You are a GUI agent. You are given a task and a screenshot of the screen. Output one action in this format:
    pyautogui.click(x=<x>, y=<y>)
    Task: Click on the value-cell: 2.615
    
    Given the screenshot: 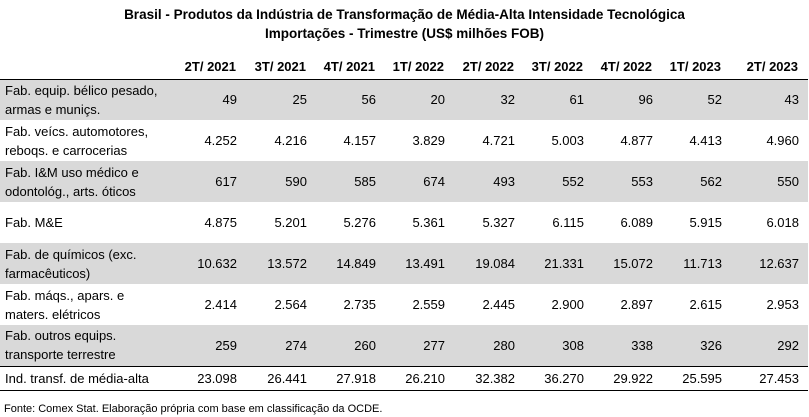 What is the action you would take?
    pyautogui.click(x=705, y=304)
    